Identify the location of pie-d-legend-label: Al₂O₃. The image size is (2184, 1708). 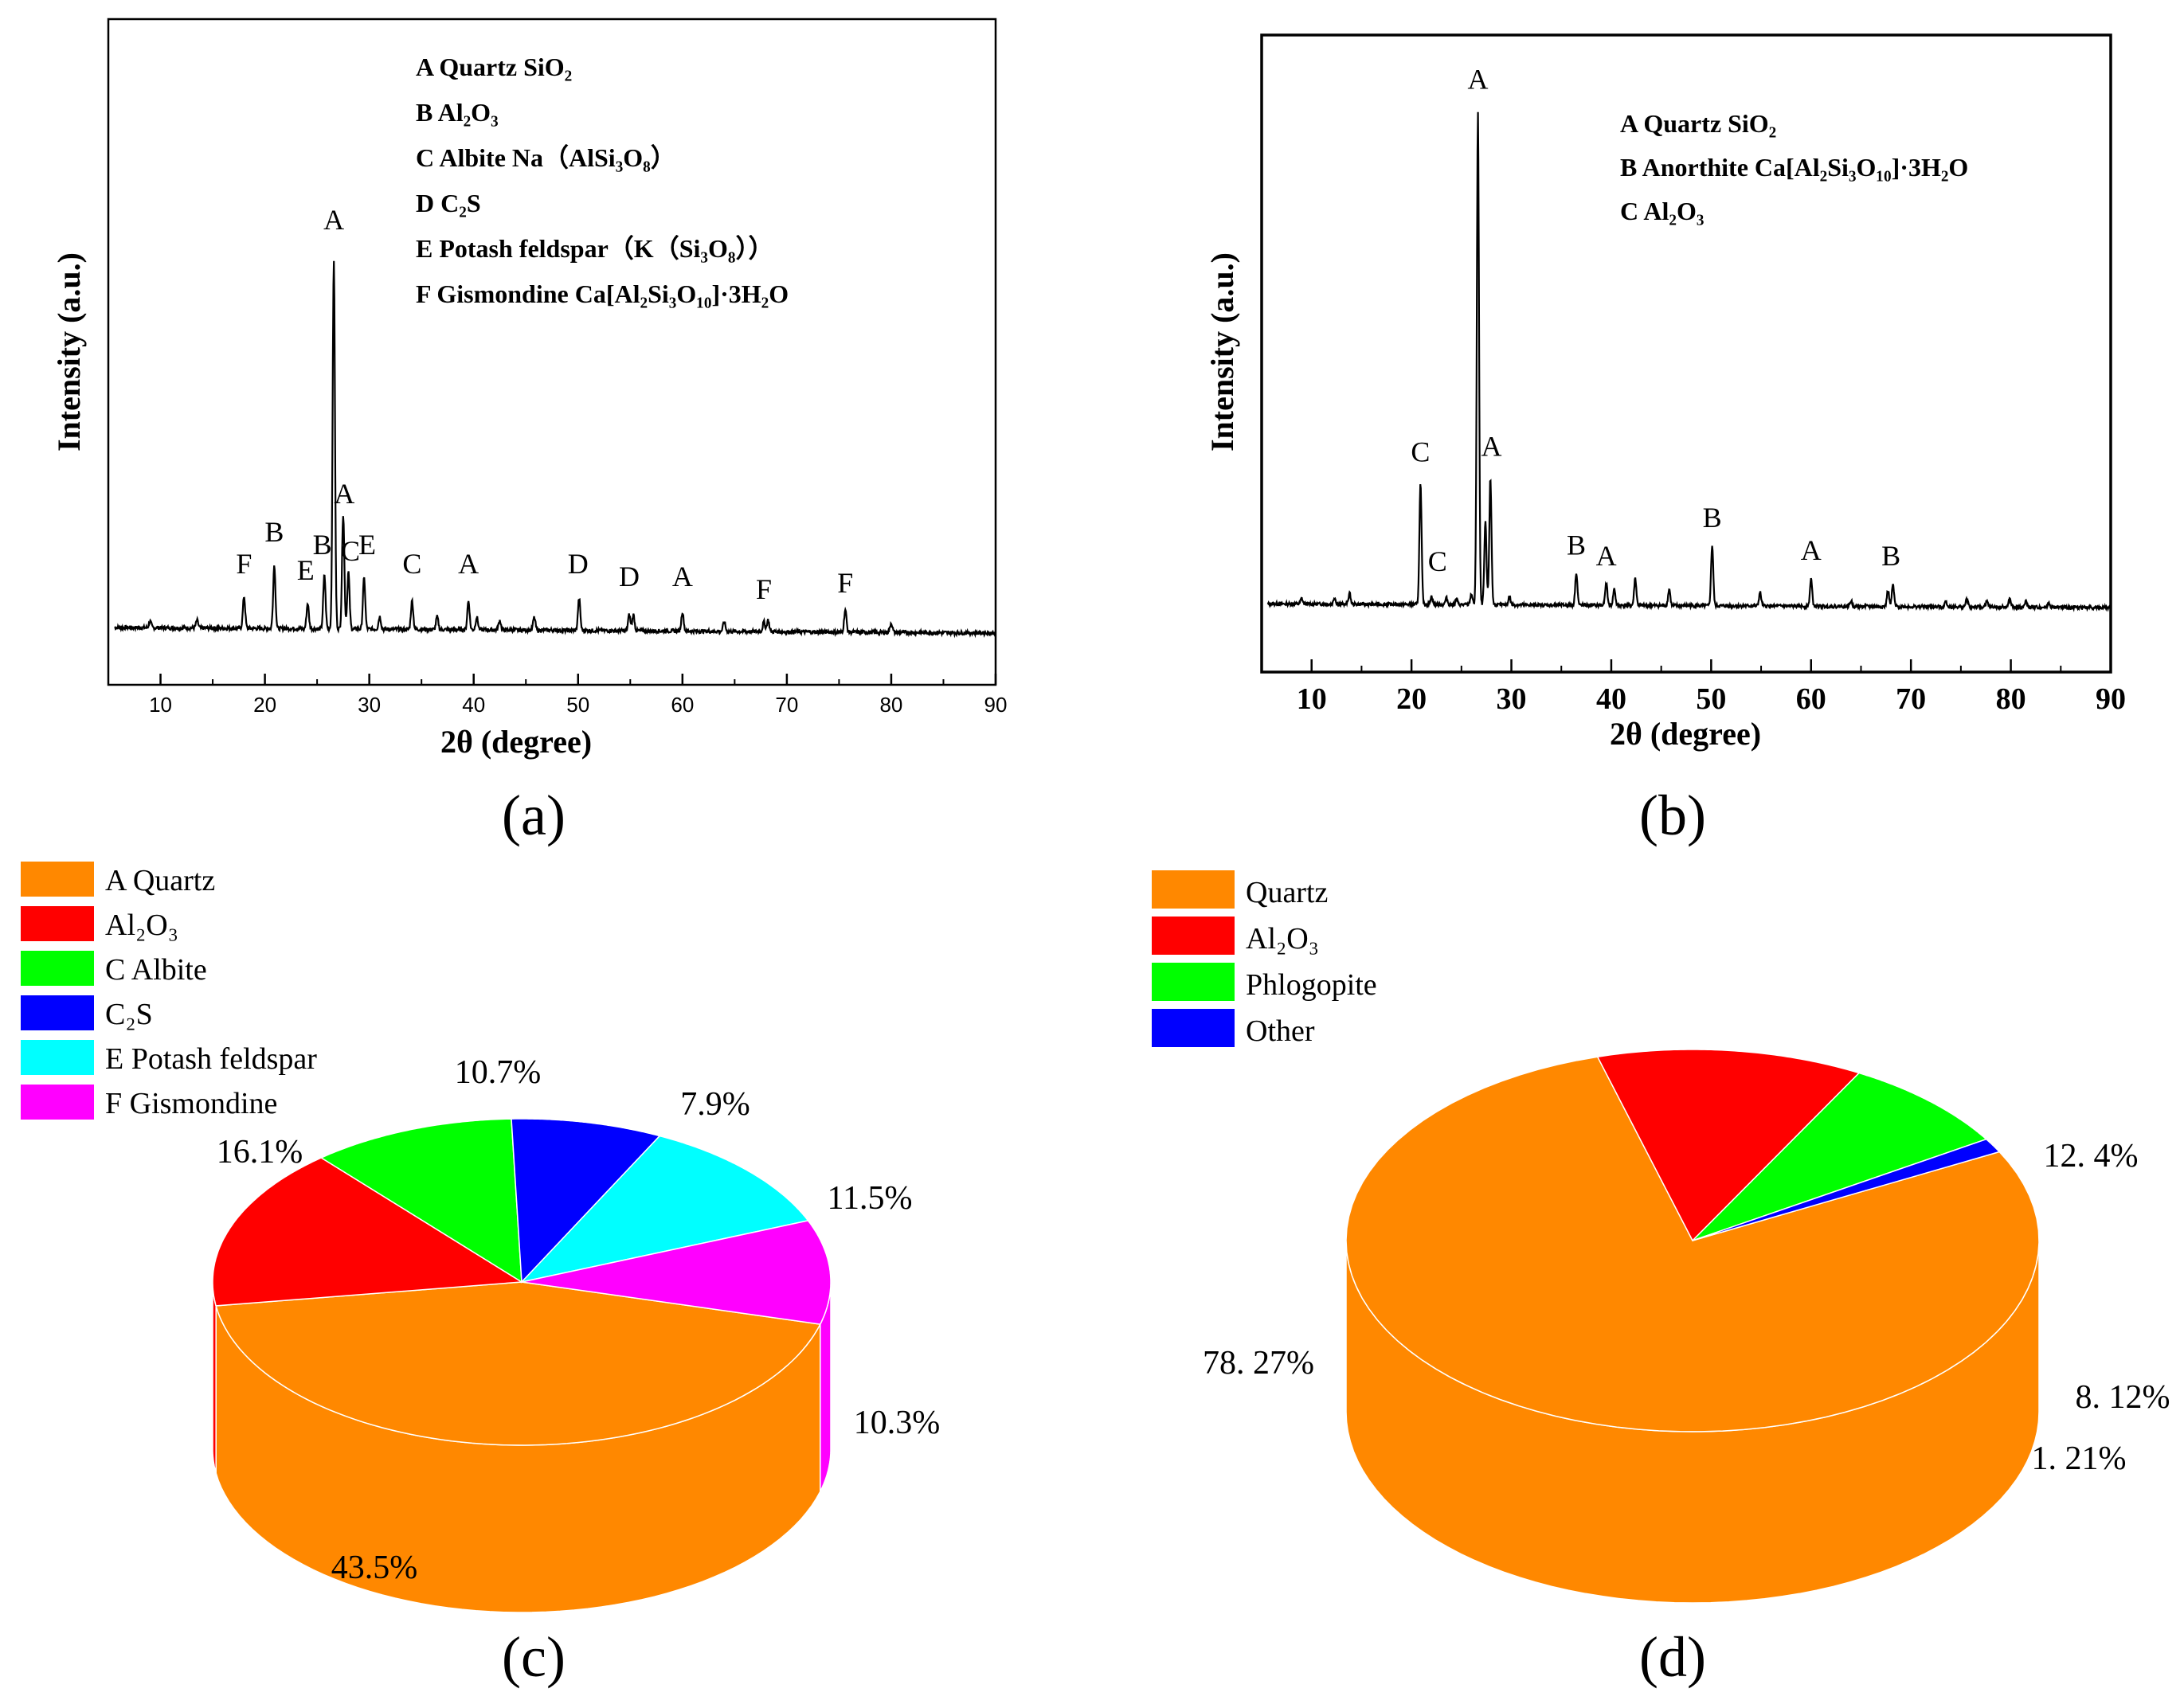
(1282, 939).